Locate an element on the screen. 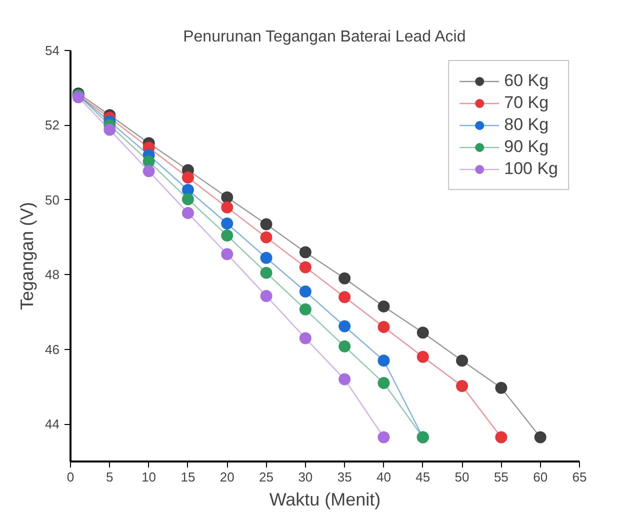 The height and width of the screenshot is (521, 619). x-tick-label: 60 is located at coordinates (540, 477).